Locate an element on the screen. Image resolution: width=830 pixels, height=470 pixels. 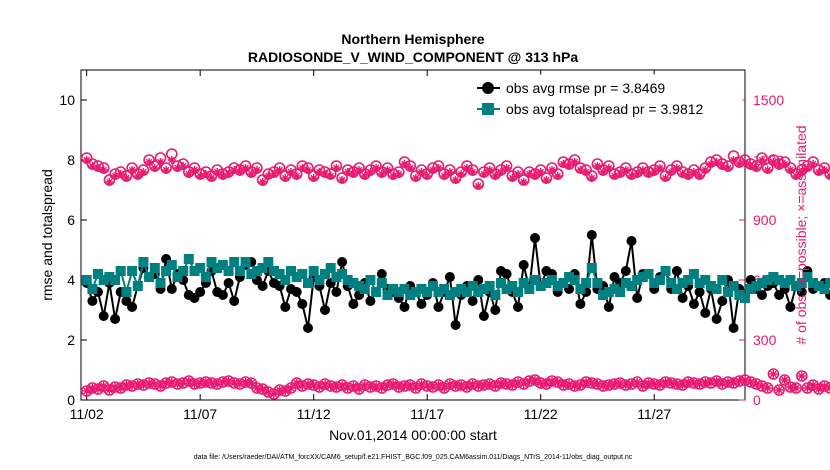
chart-title: Northern Hemisphere is located at coordinates (412, 39).